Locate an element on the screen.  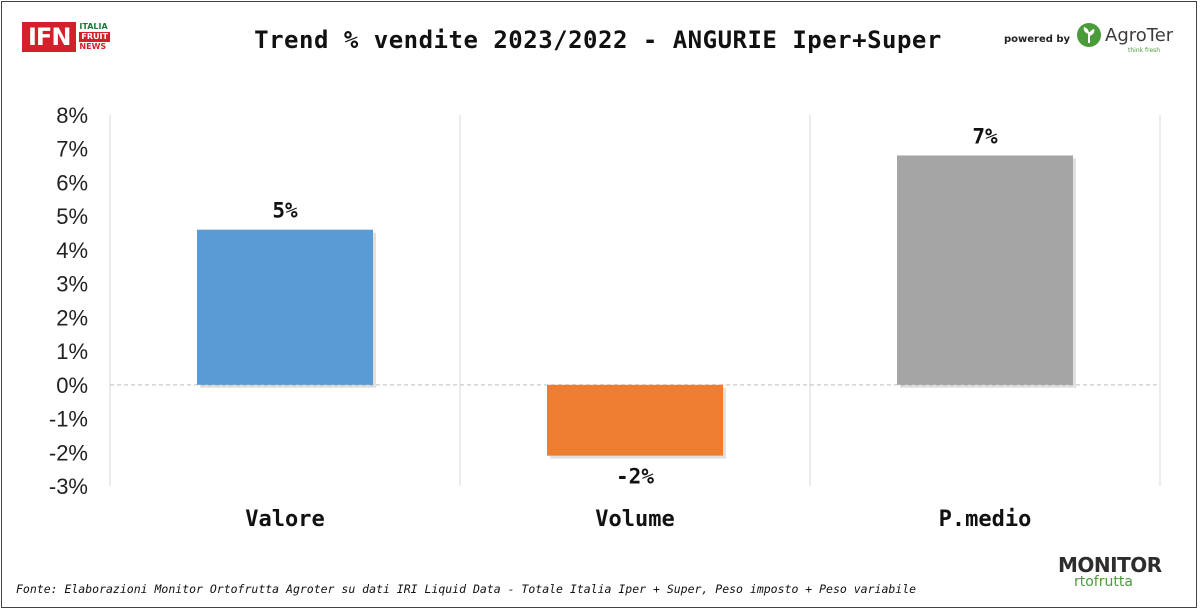
x-category-label: Volume is located at coordinates (634, 519).